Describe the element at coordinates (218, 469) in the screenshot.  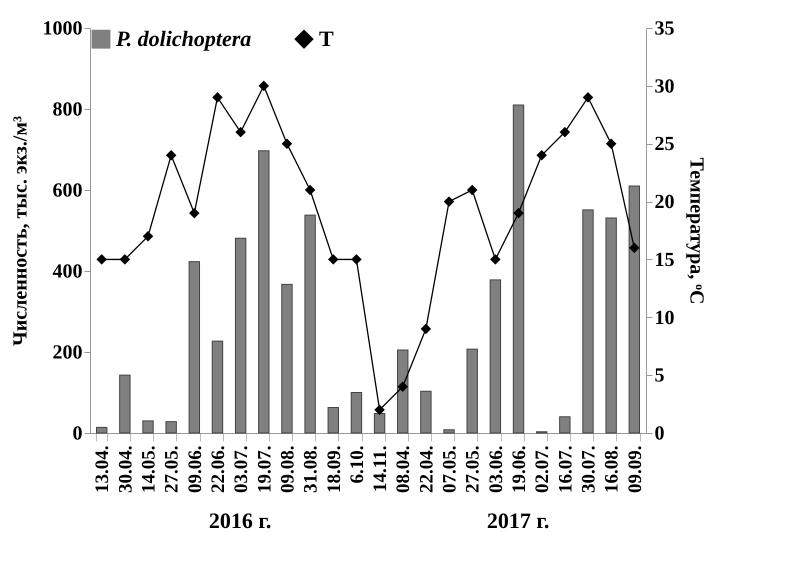
I see `x-tick-label: 22.06.` at that location.